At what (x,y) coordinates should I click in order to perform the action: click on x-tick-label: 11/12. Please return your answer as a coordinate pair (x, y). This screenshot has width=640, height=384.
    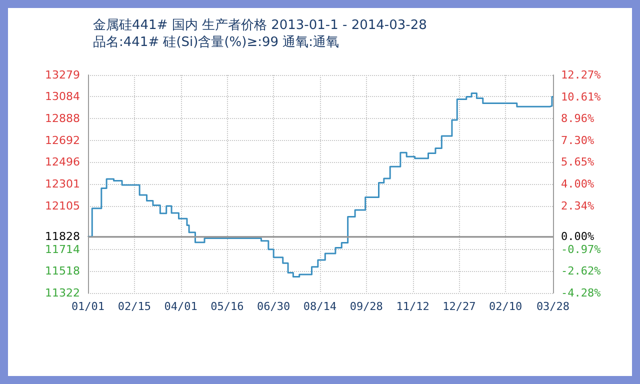
    Looking at the image, I should click on (413, 306).